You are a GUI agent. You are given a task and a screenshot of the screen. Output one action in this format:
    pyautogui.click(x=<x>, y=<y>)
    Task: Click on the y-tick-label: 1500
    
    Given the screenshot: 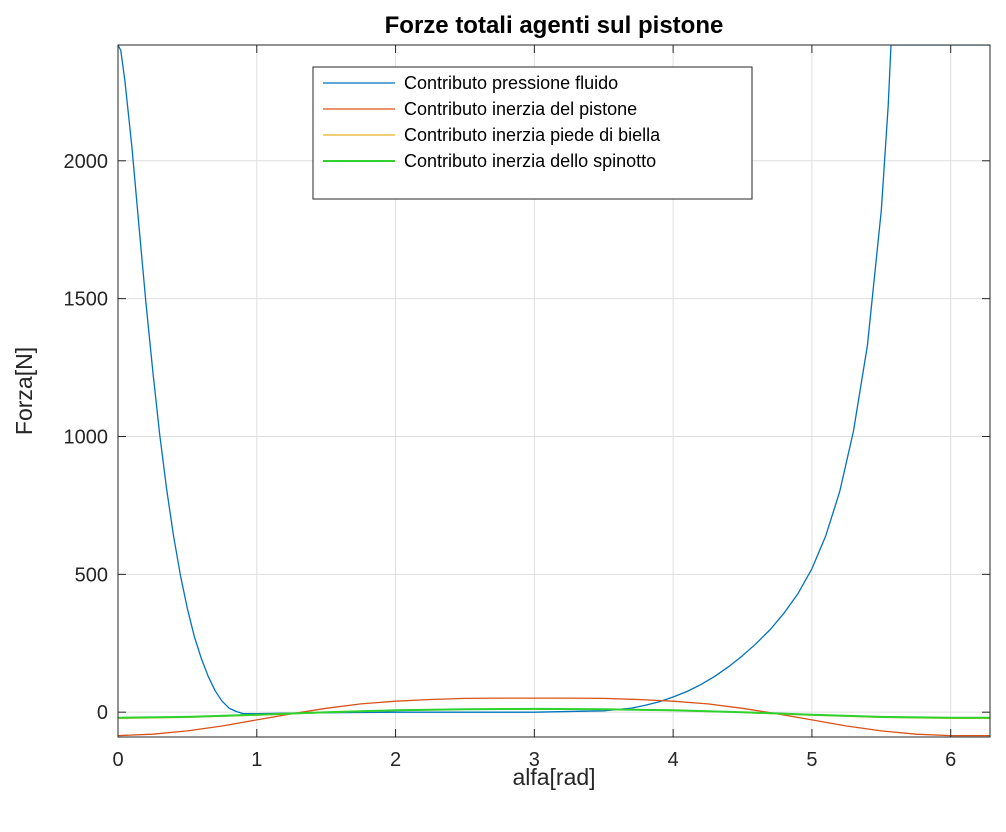 What is the action you would take?
    pyautogui.click(x=86, y=300)
    